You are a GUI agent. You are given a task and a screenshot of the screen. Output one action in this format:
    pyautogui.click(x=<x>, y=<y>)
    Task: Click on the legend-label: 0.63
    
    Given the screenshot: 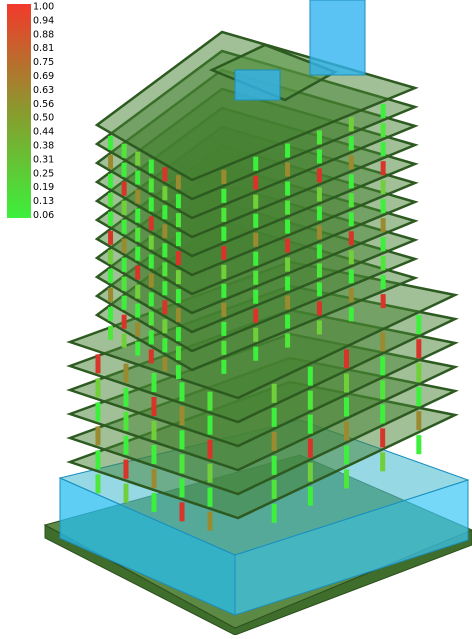 What is the action you would take?
    pyautogui.click(x=43, y=90)
    